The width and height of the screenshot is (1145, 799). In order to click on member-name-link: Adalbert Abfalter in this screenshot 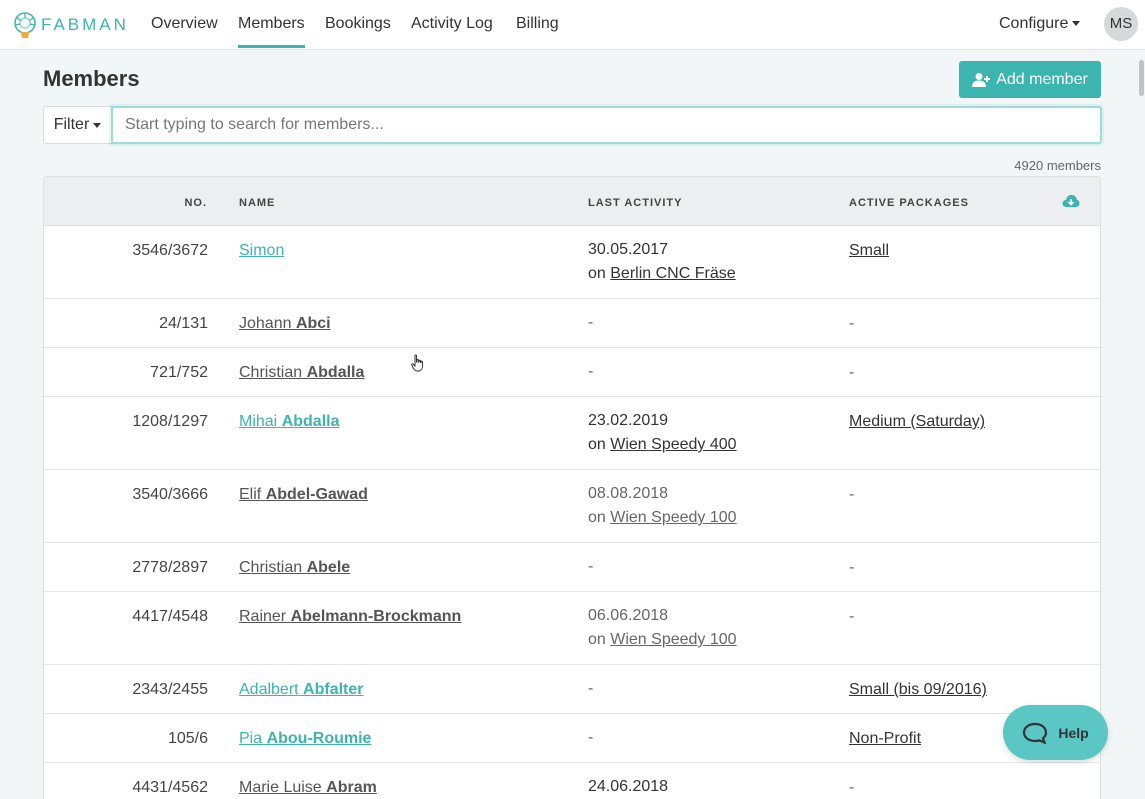, I will do `click(301, 690)`.